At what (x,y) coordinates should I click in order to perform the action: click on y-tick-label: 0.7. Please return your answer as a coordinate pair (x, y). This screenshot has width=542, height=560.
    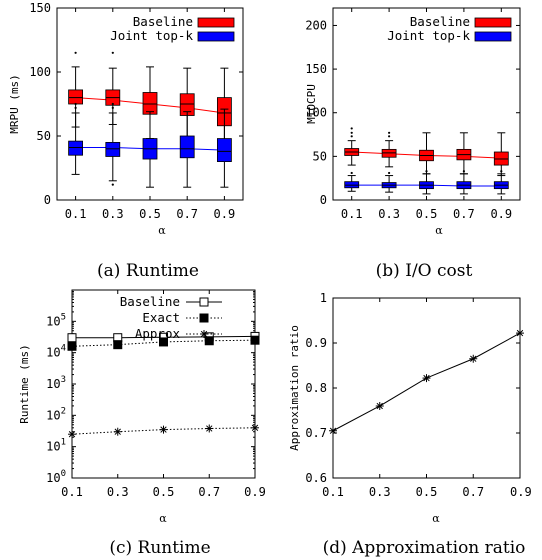
    Looking at the image, I should click on (316, 433).